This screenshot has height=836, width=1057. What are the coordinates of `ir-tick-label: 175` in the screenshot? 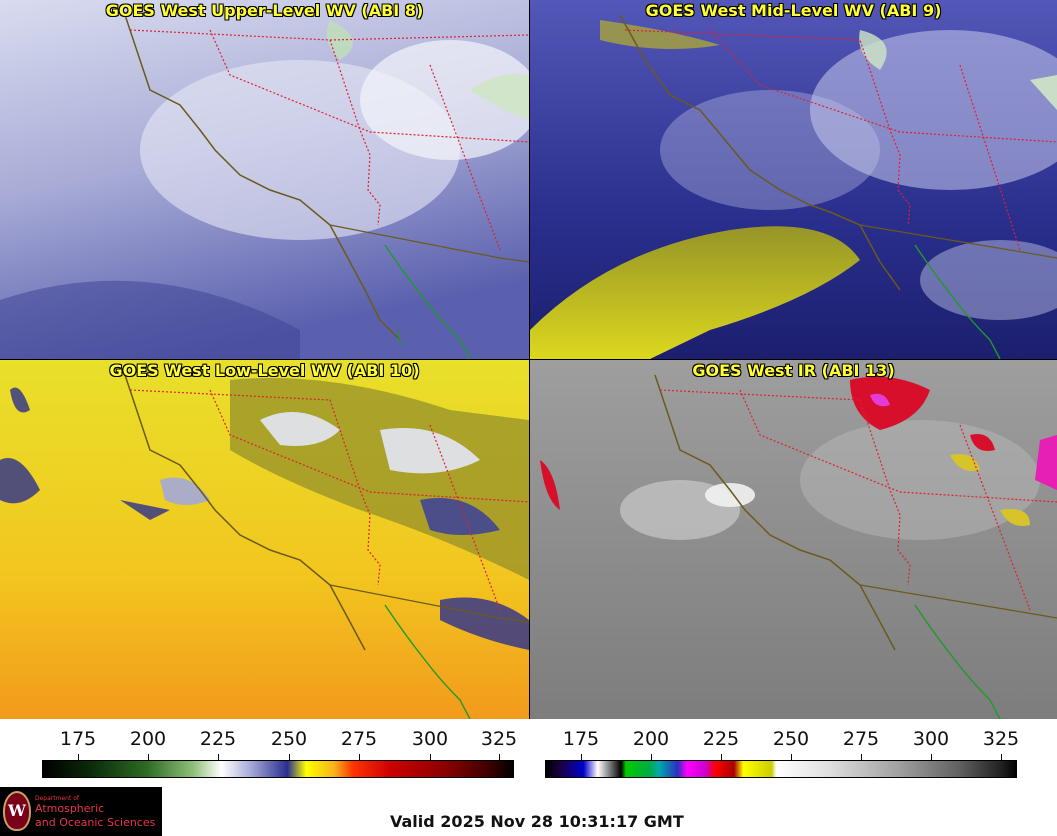 It's located at (581, 739).